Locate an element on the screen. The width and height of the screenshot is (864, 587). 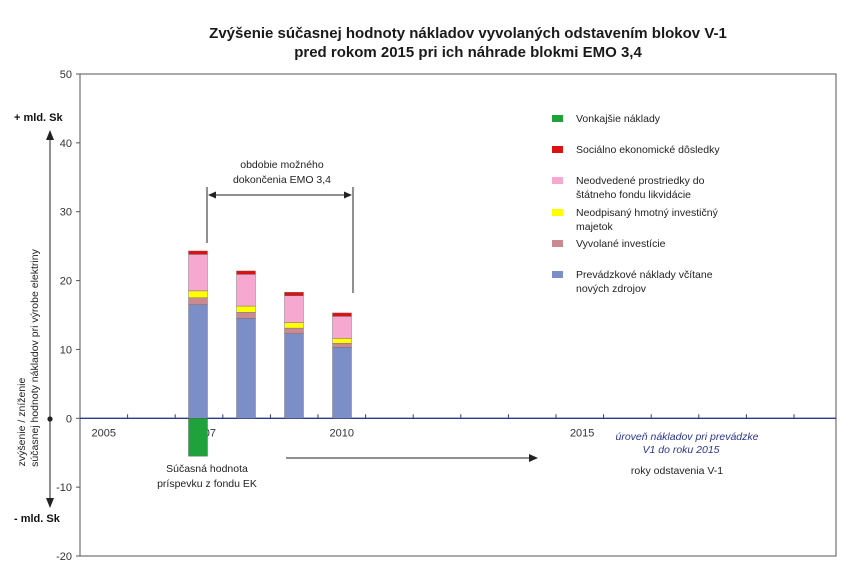
contribution-annotation-line1: Súčasná hodnota is located at coordinates (207, 469).